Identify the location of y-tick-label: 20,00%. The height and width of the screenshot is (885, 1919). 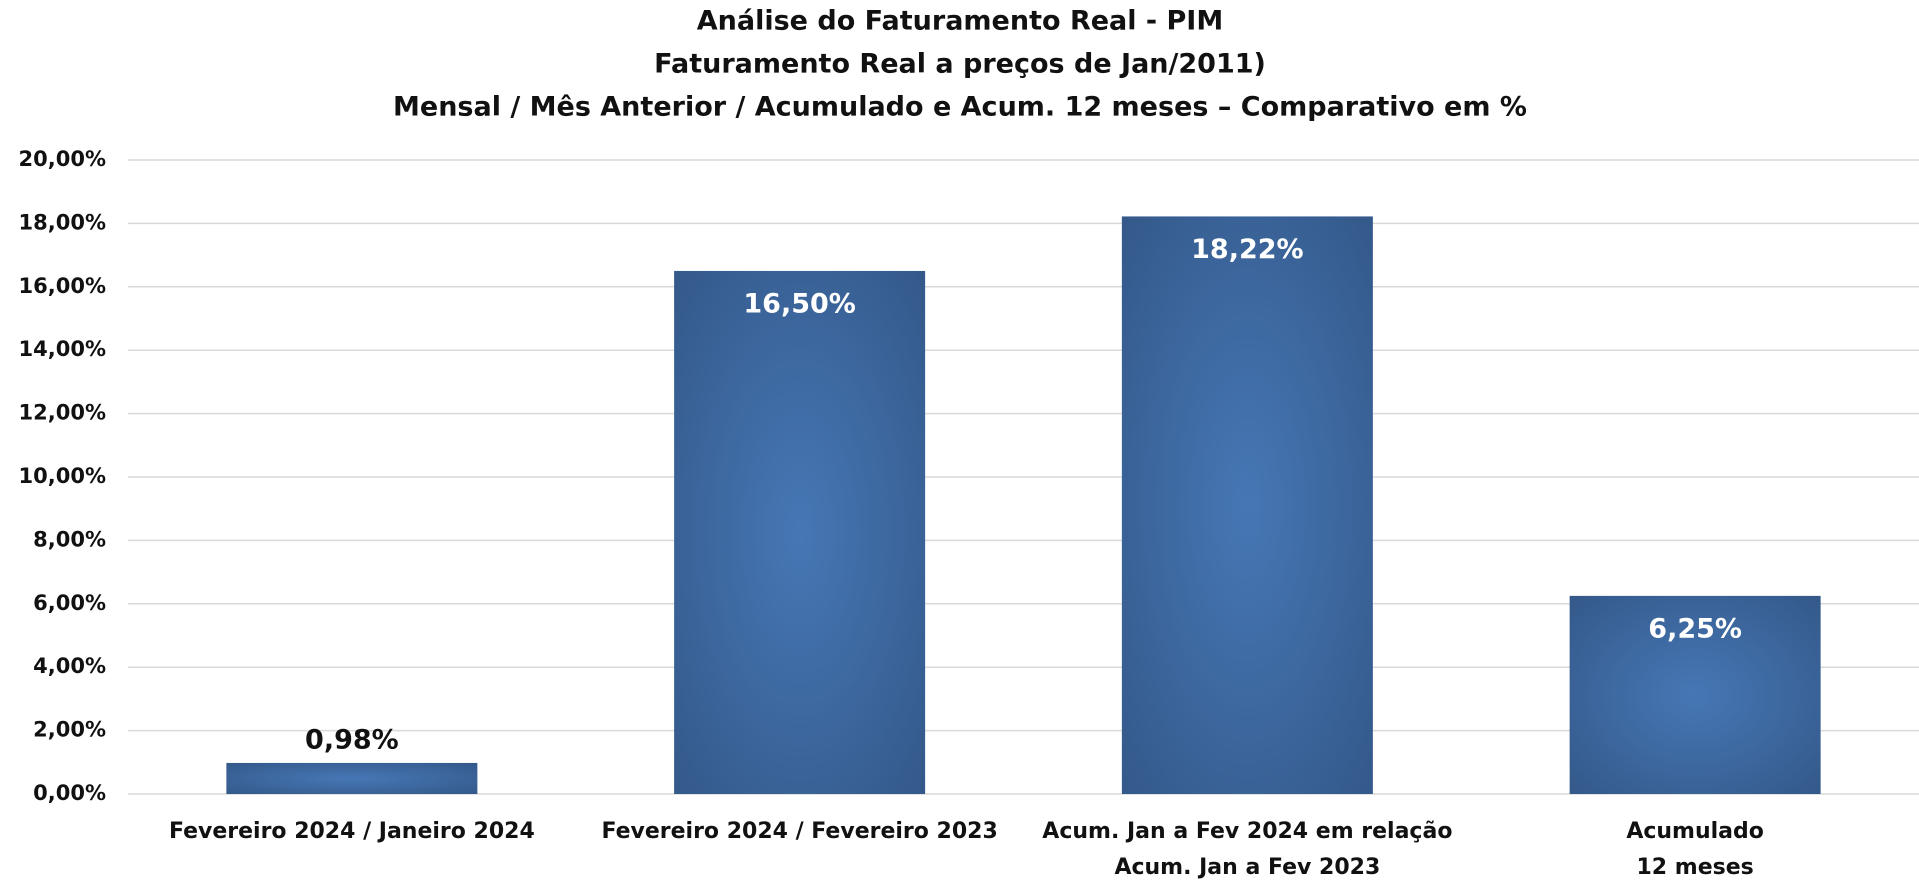
(62, 159).